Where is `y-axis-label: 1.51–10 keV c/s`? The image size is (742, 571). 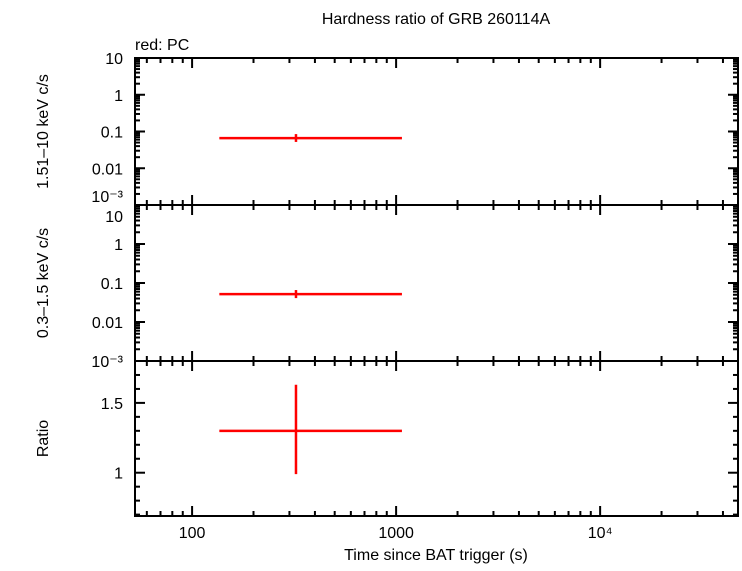 y-axis-label: 1.51–10 keV c/s is located at coordinates (43, 131).